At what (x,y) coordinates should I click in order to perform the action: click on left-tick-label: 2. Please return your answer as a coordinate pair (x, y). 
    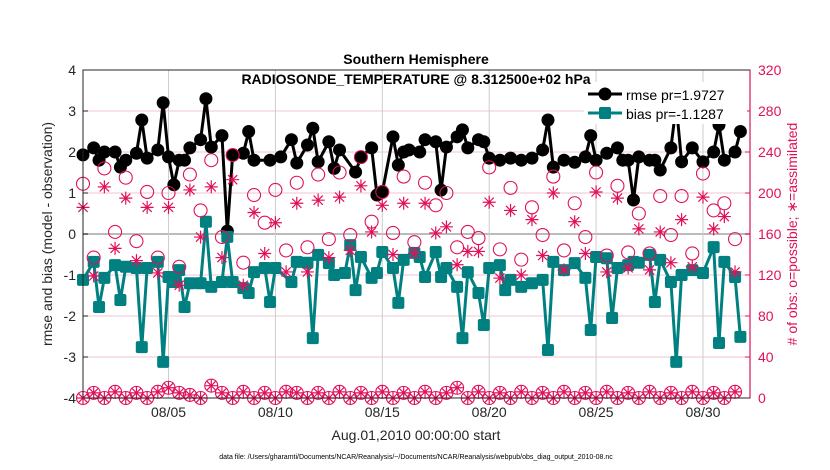
    Looking at the image, I should click on (72, 152).